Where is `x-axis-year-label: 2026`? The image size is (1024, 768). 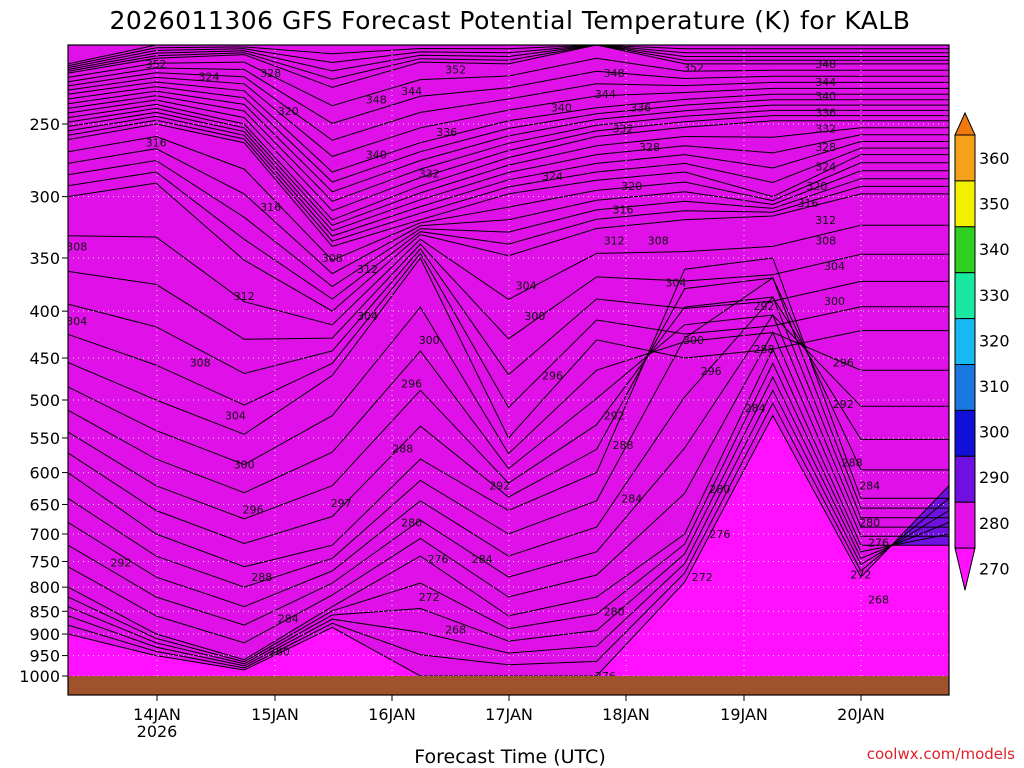 x-axis-year-label: 2026 is located at coordinates (157, 731).